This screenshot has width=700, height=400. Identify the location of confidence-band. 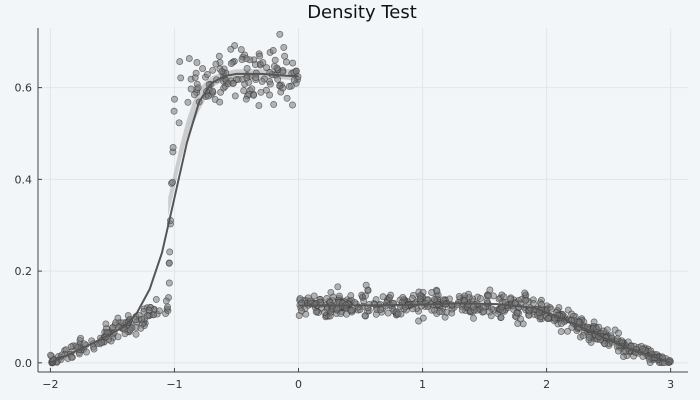
(233, 143).